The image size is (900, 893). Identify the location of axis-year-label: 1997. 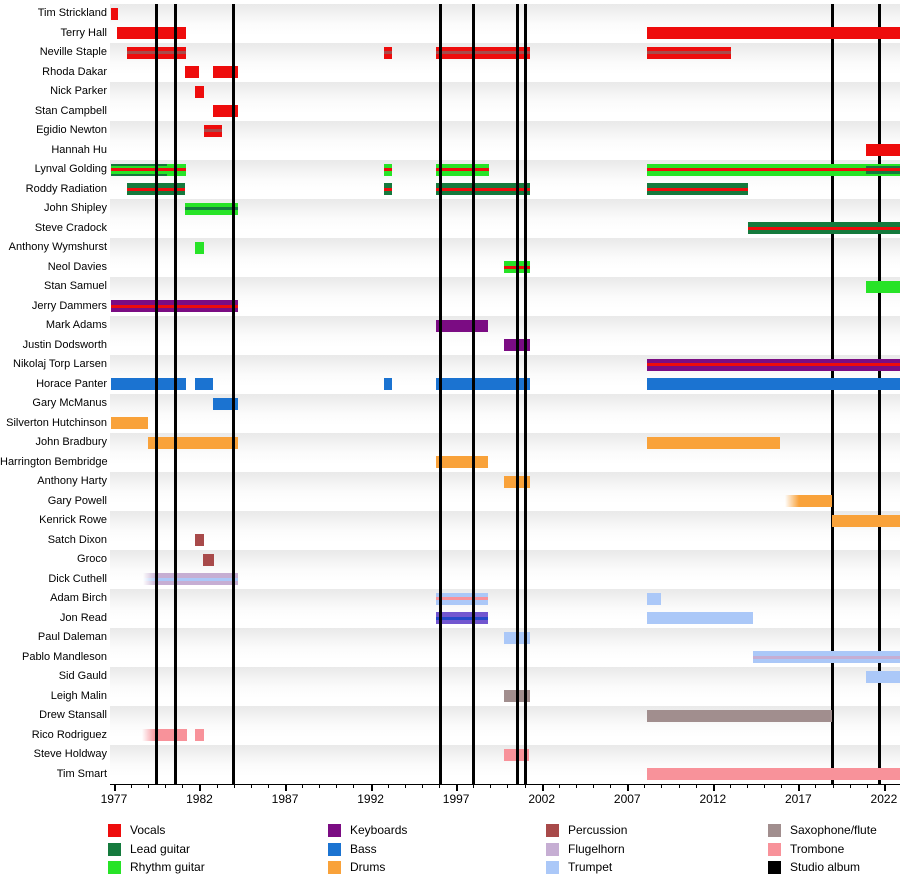
(456, 799).